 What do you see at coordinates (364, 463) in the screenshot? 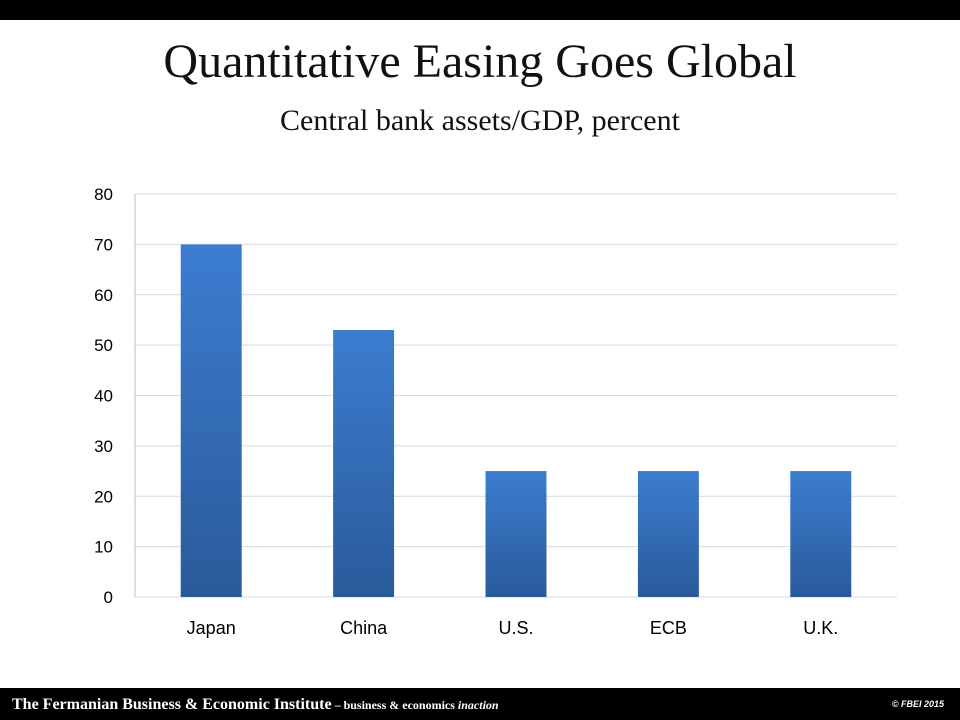
I see `bar-china` at bounding box center [364, 463].